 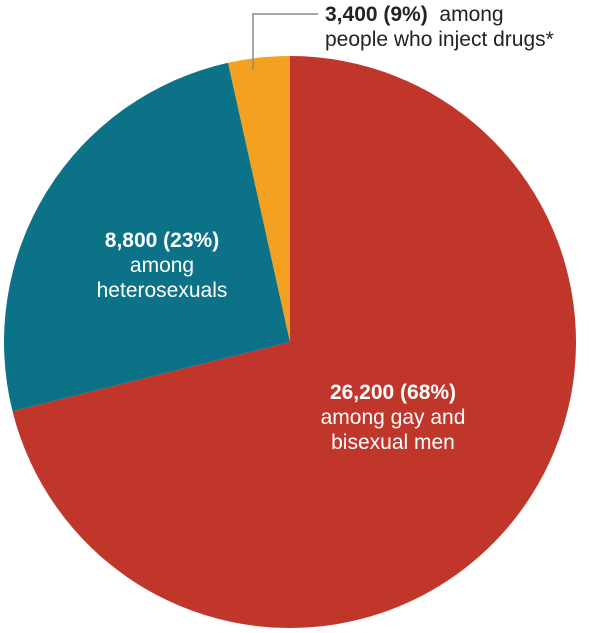 I want to click on label-gay-bisexual-men: 26,200 (68%) among gay and bisexual men, so click(x=393, y=418).